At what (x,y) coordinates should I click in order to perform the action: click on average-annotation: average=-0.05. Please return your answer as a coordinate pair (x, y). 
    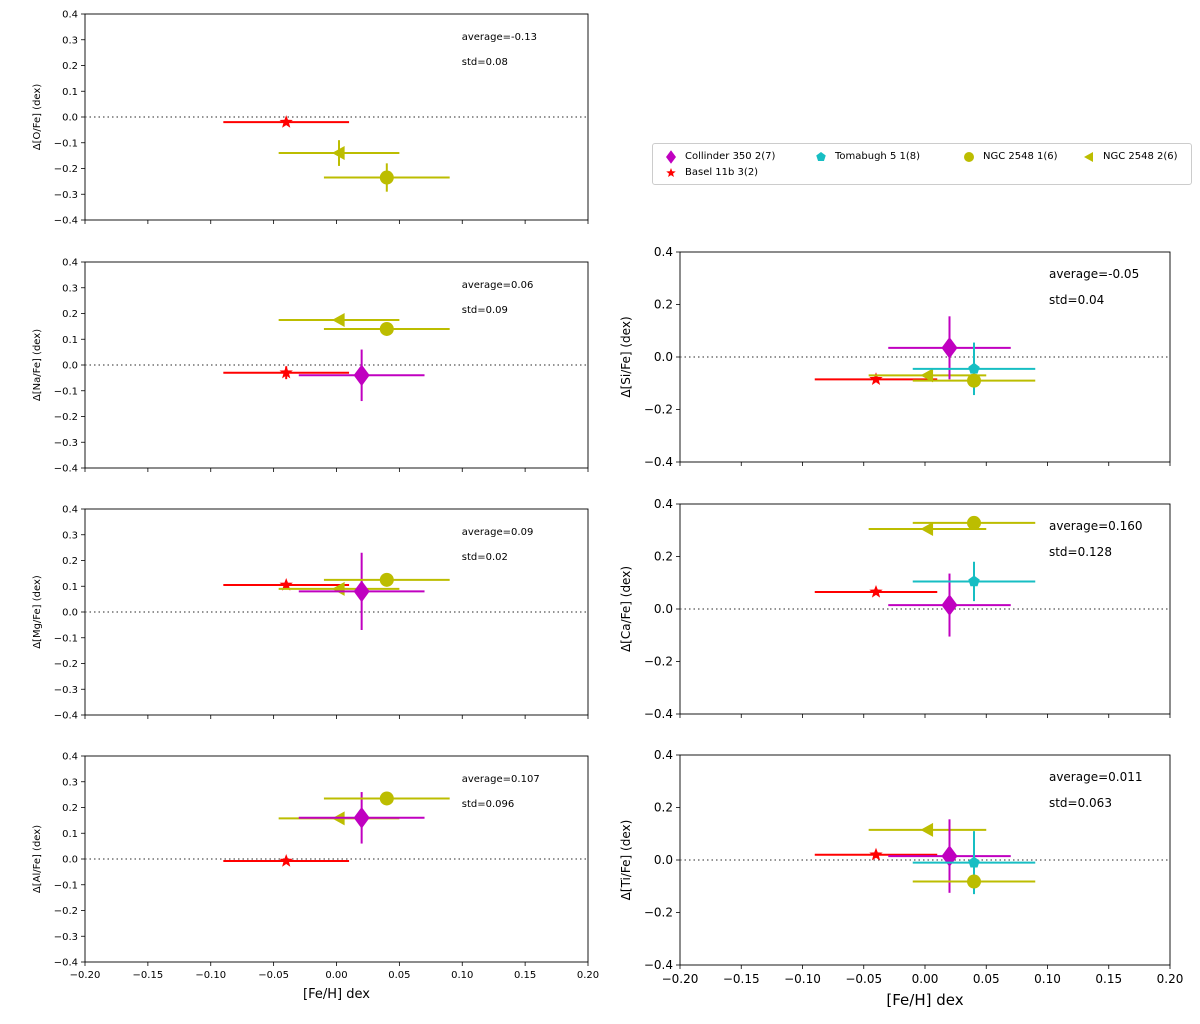
    Looking at the image, I should click on (1094, 274).